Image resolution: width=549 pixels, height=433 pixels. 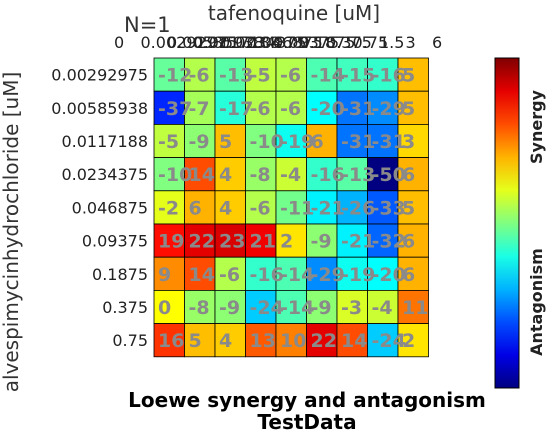 I want to click on cell-value-label: -17, so click(x=236, y=109).